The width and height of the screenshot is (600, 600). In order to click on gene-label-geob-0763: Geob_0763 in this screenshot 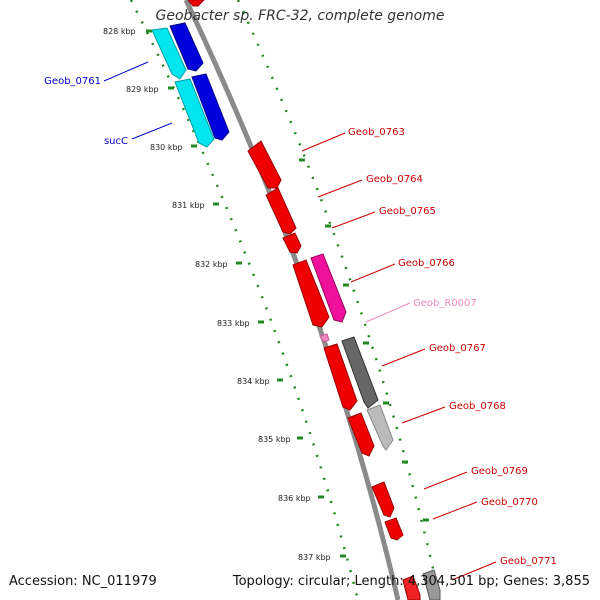, I will do `click(376, 132)`.